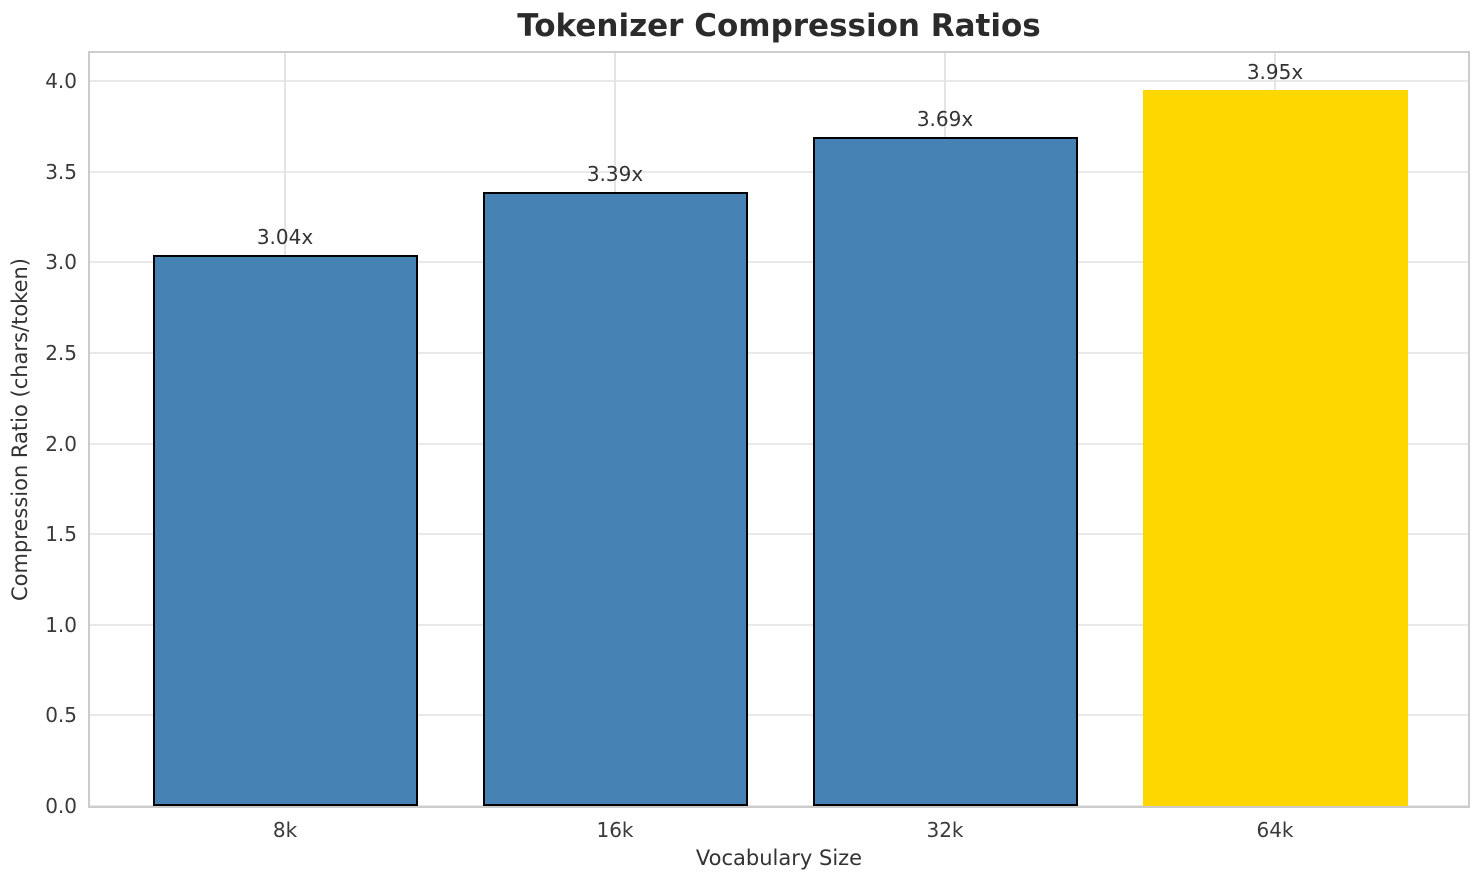 This screenshot has width=1484, height=885. Describe the element at coordinates (61, 171) in the screenshot. I see `y-tick-label: 3.5` at that location.